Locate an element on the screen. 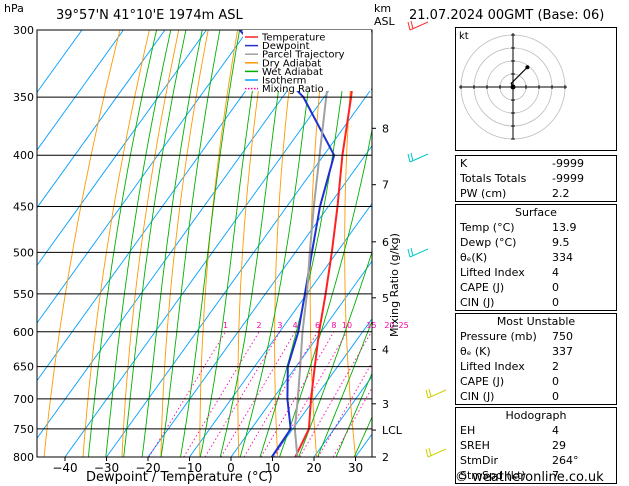 Image resolution: width=629 pixels, height=486 pixels. row-value: -9999 is located at coordinates (568, 178).